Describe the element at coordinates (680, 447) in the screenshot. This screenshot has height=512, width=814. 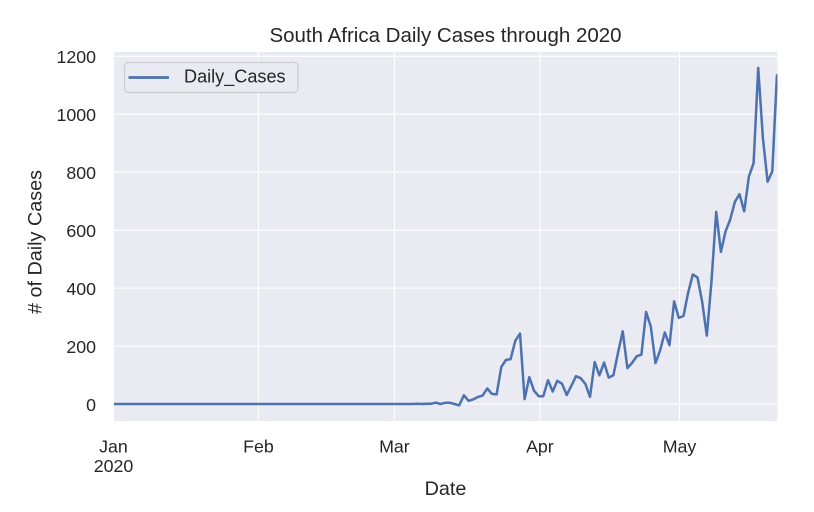
I see `svg-text: May` at that location.